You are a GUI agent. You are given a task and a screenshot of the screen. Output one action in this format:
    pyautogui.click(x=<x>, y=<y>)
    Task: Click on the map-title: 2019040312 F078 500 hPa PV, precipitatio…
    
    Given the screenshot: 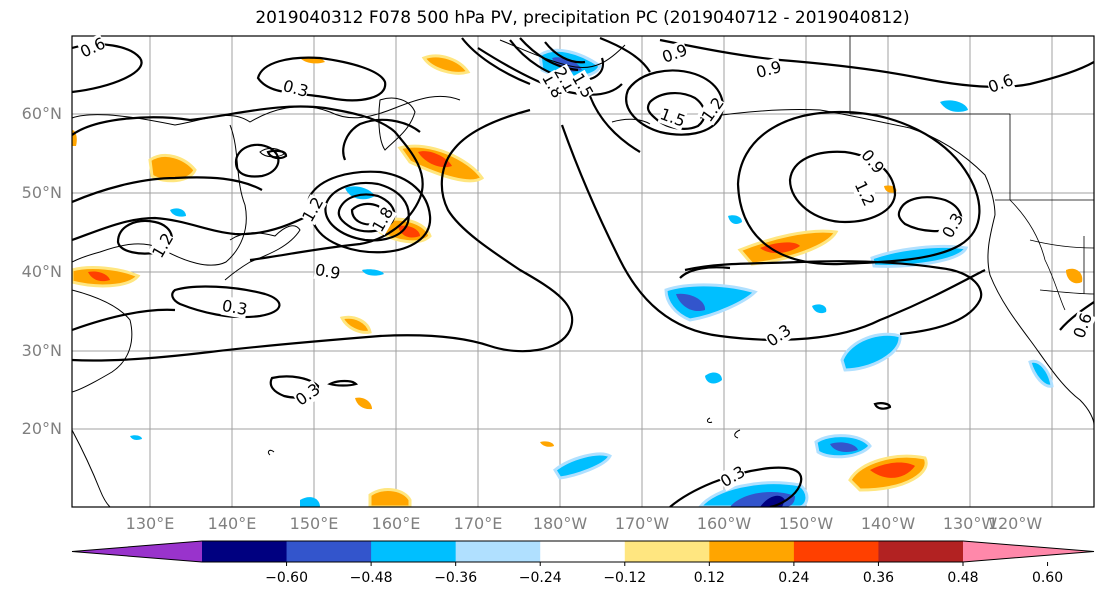 What is the action you would take?
    pyautogui.click(x=582, y=18)
    